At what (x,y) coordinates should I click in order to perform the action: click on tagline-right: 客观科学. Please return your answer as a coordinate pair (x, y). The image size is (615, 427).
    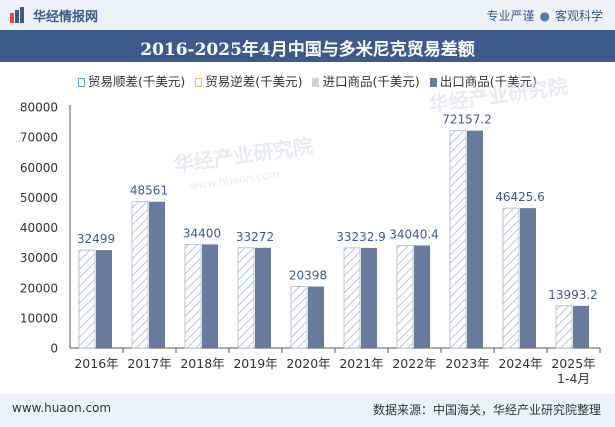
    Looking at the image, I should click on (578, 16).